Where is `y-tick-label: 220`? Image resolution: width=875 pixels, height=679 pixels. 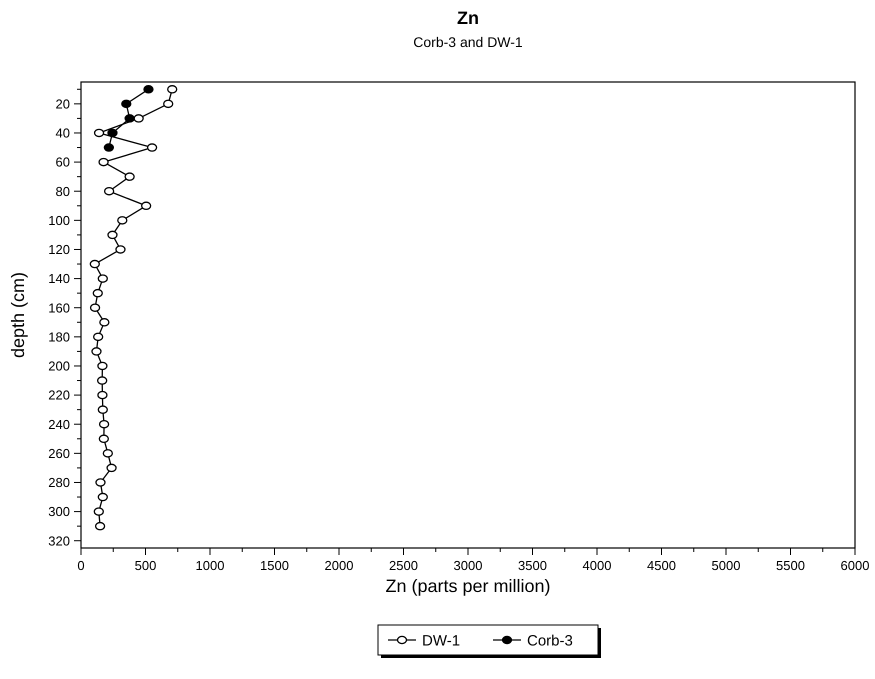
y-tick-label: 220 is located at coordinates (59, 395).